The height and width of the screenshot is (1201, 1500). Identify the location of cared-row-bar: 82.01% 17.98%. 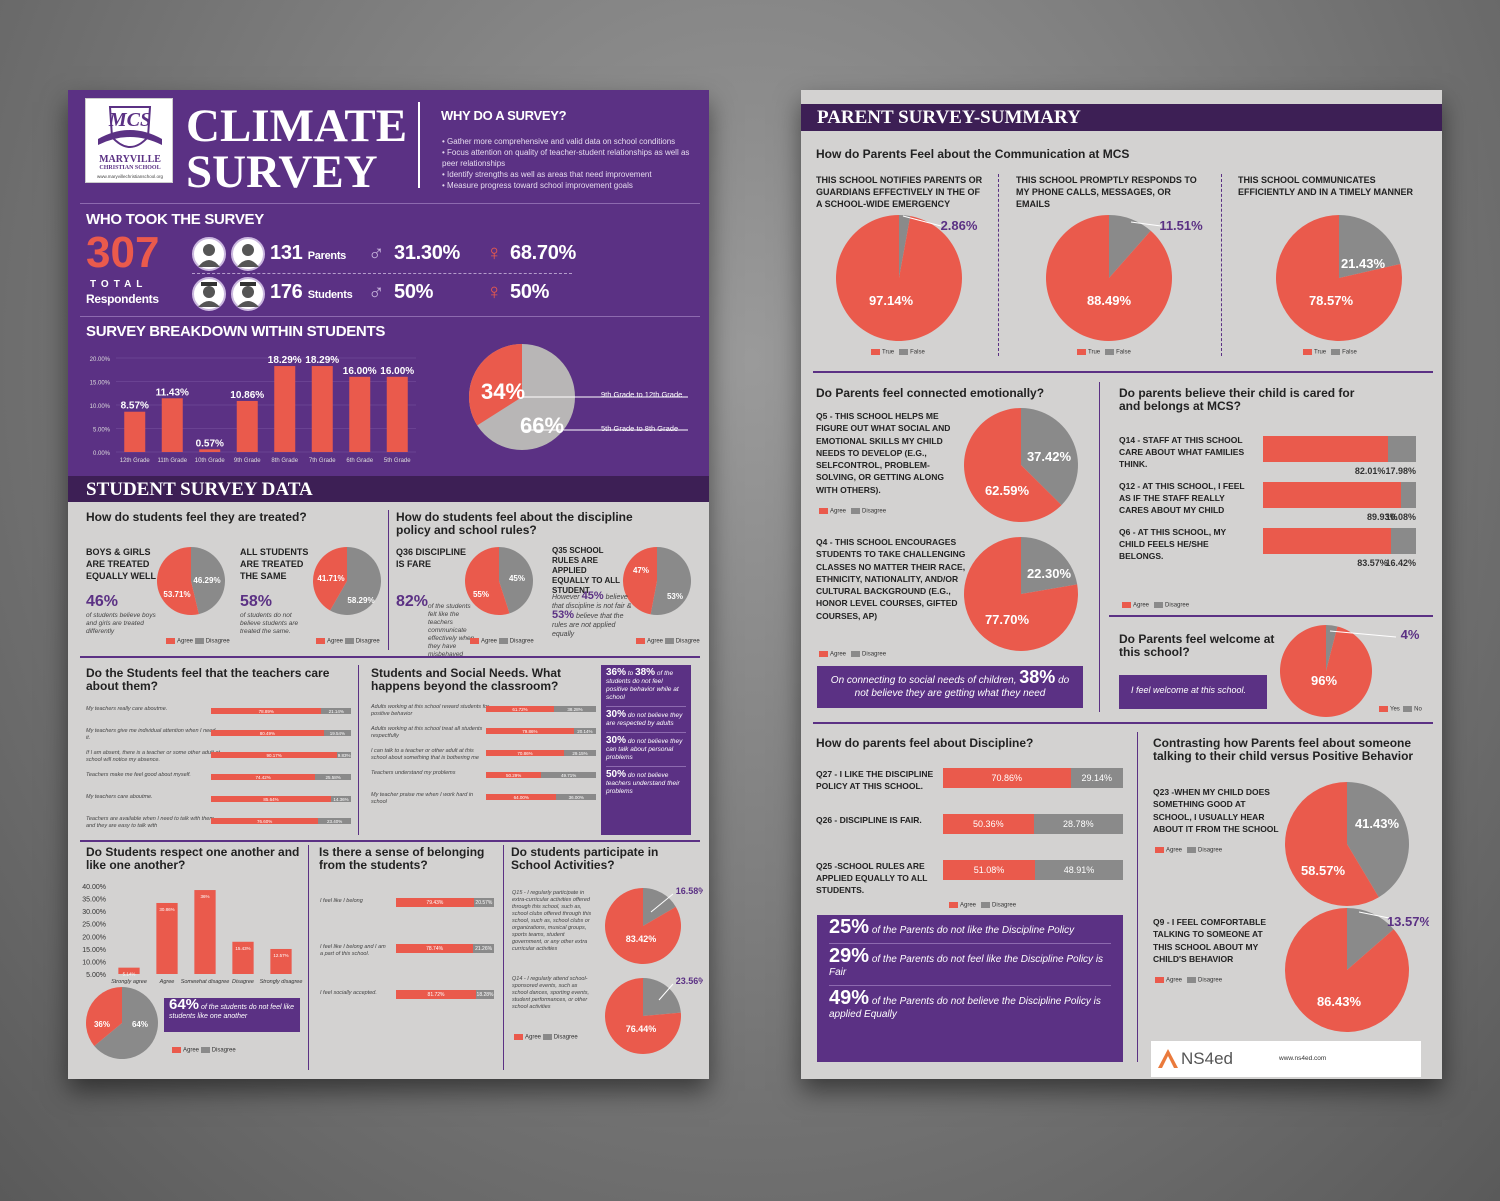
(1339, 456).